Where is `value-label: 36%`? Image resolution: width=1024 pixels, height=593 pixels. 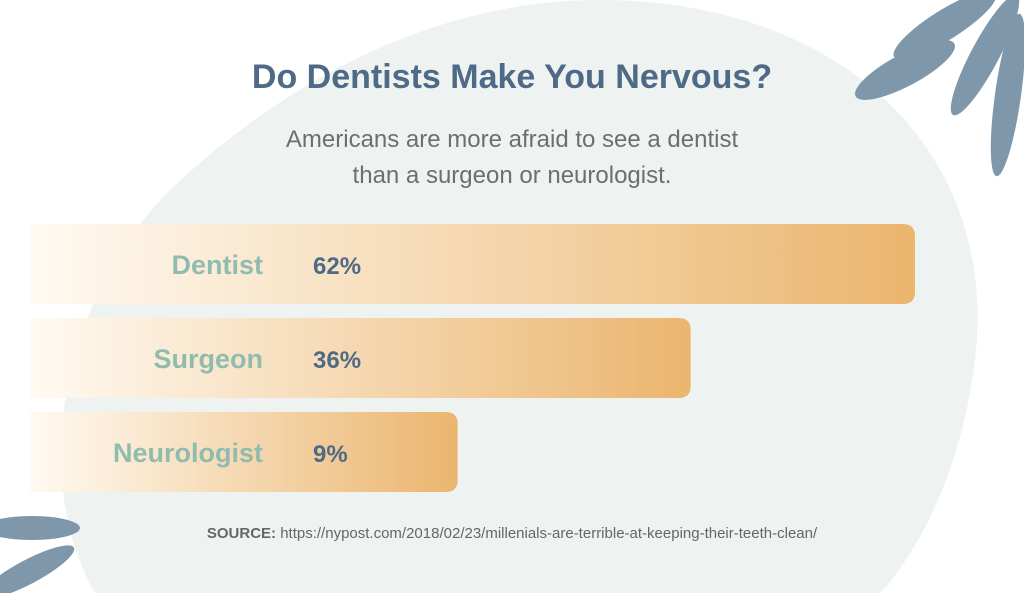 value-label: 36% is located at coordinates (337, 360).